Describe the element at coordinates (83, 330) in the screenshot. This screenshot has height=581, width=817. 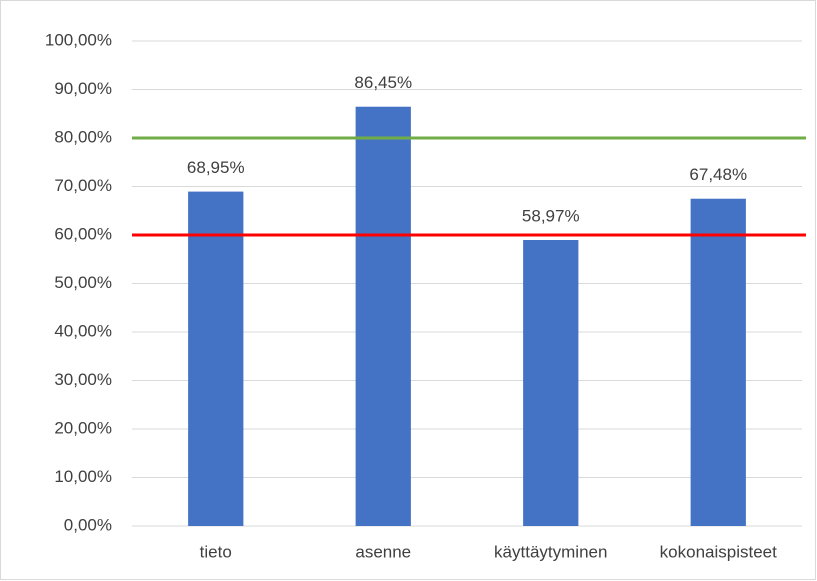
I see `y-tick-label: 40,00%` at that location.